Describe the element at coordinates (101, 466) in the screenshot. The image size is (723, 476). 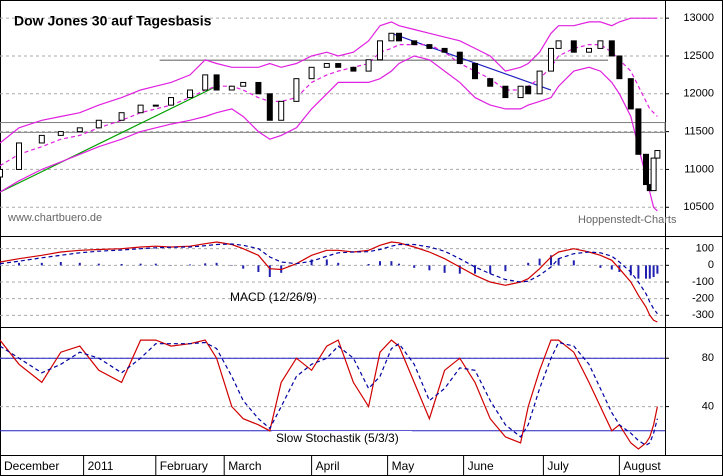
I see `x-tick-label: 2011` at that location.